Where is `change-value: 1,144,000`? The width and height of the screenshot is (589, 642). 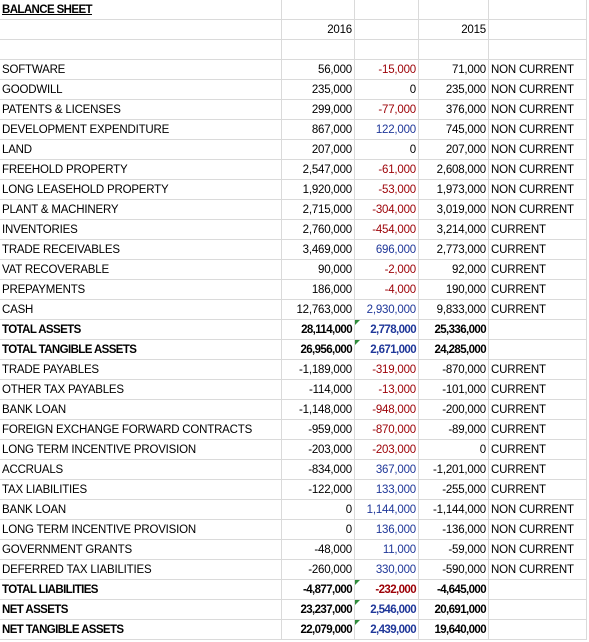
change-value: 1,144,000 is located at coordinates (387, 510).